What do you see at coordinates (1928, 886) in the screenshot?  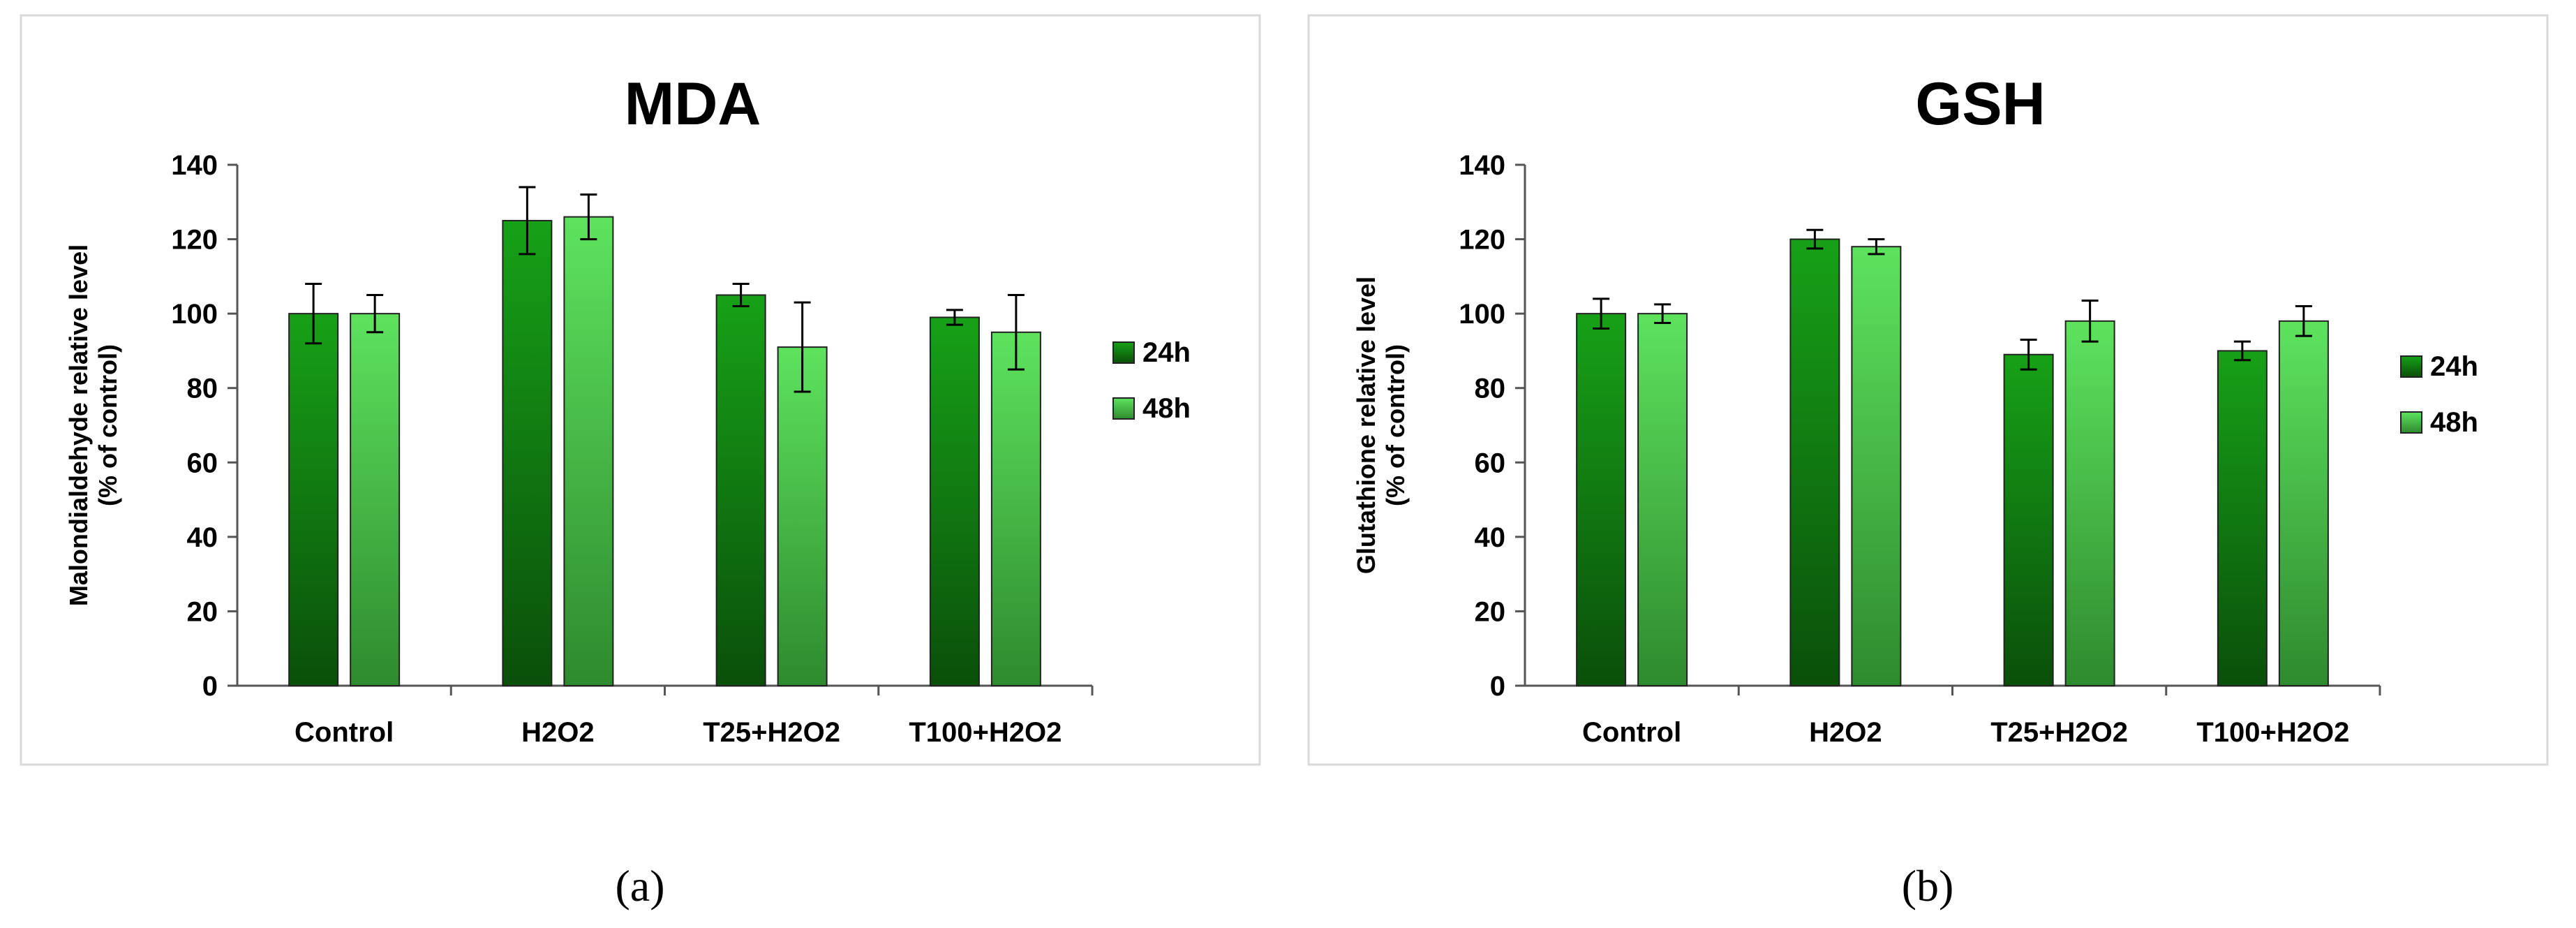 I see `panel-label-b: (b)` at bounding box center [1928, 886].